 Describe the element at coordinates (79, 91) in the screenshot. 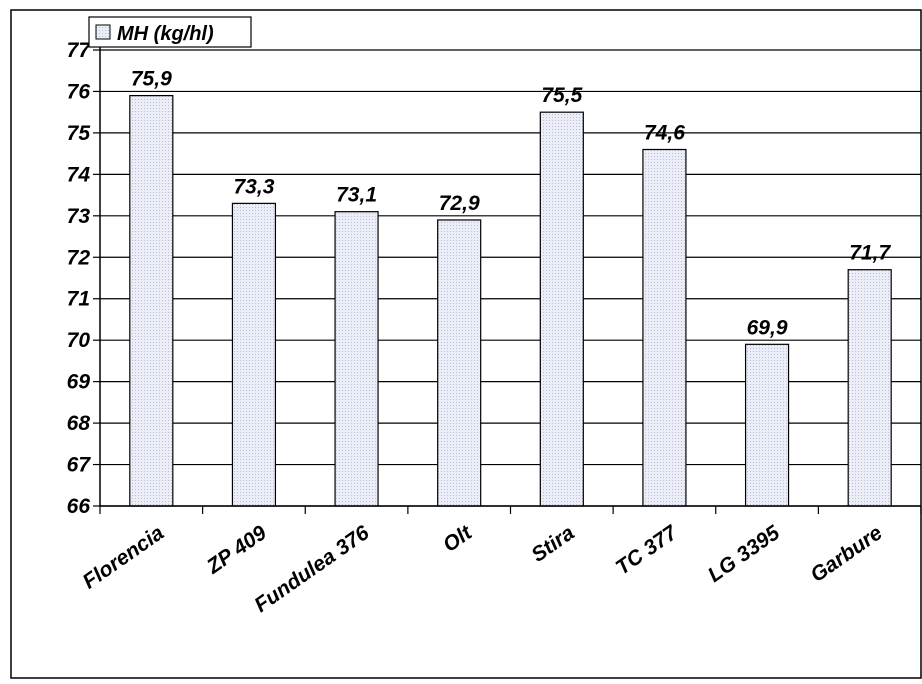

I see `y-tick-label: 76` at that location.